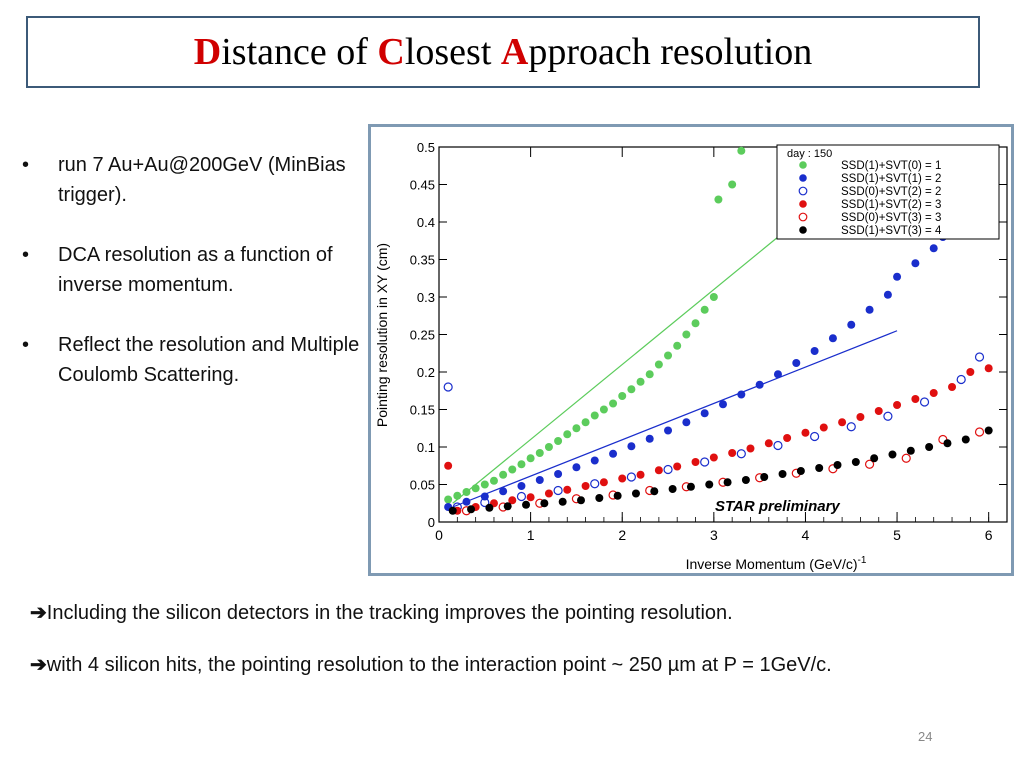 Image resolution: width=1024 pixels, height=768 pixels. I want to click on y-tick-label: 0.5, so click(426, 147).